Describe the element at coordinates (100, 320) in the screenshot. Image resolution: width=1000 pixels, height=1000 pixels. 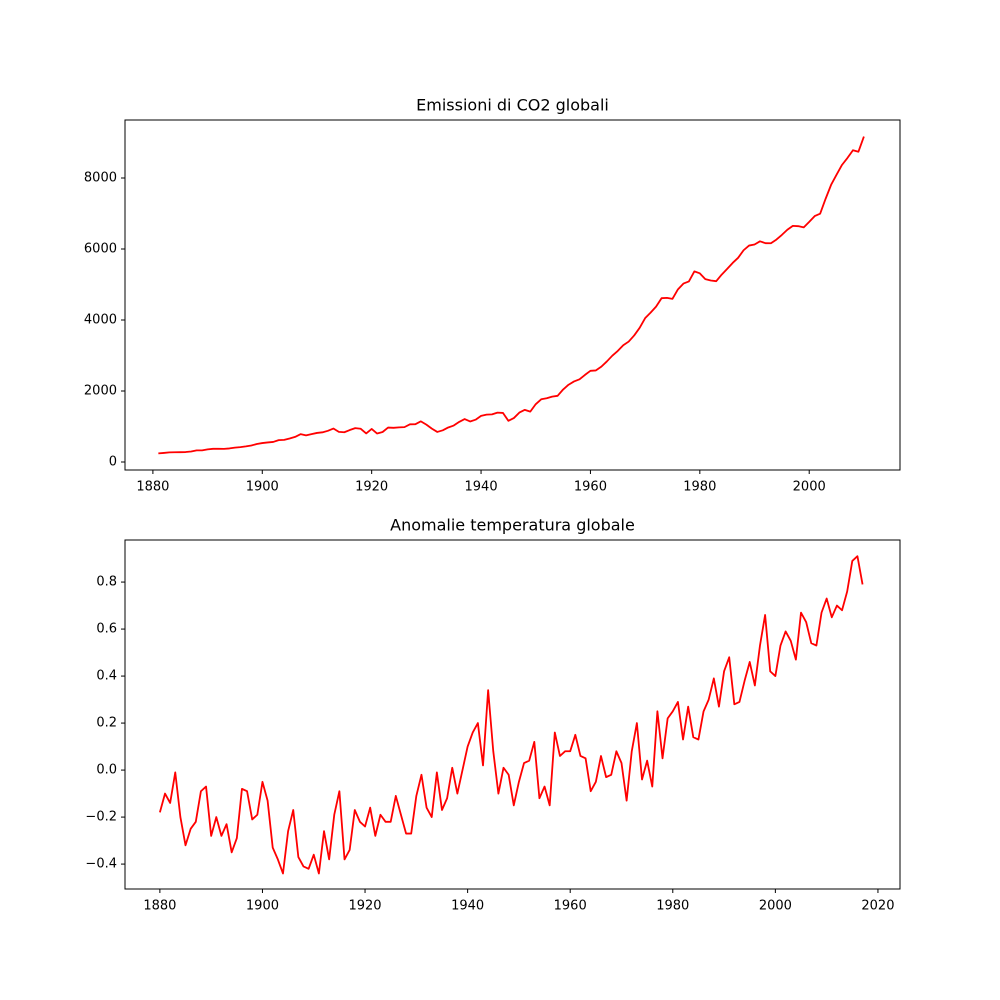
I see `y-tick-label: 4000` at that location.